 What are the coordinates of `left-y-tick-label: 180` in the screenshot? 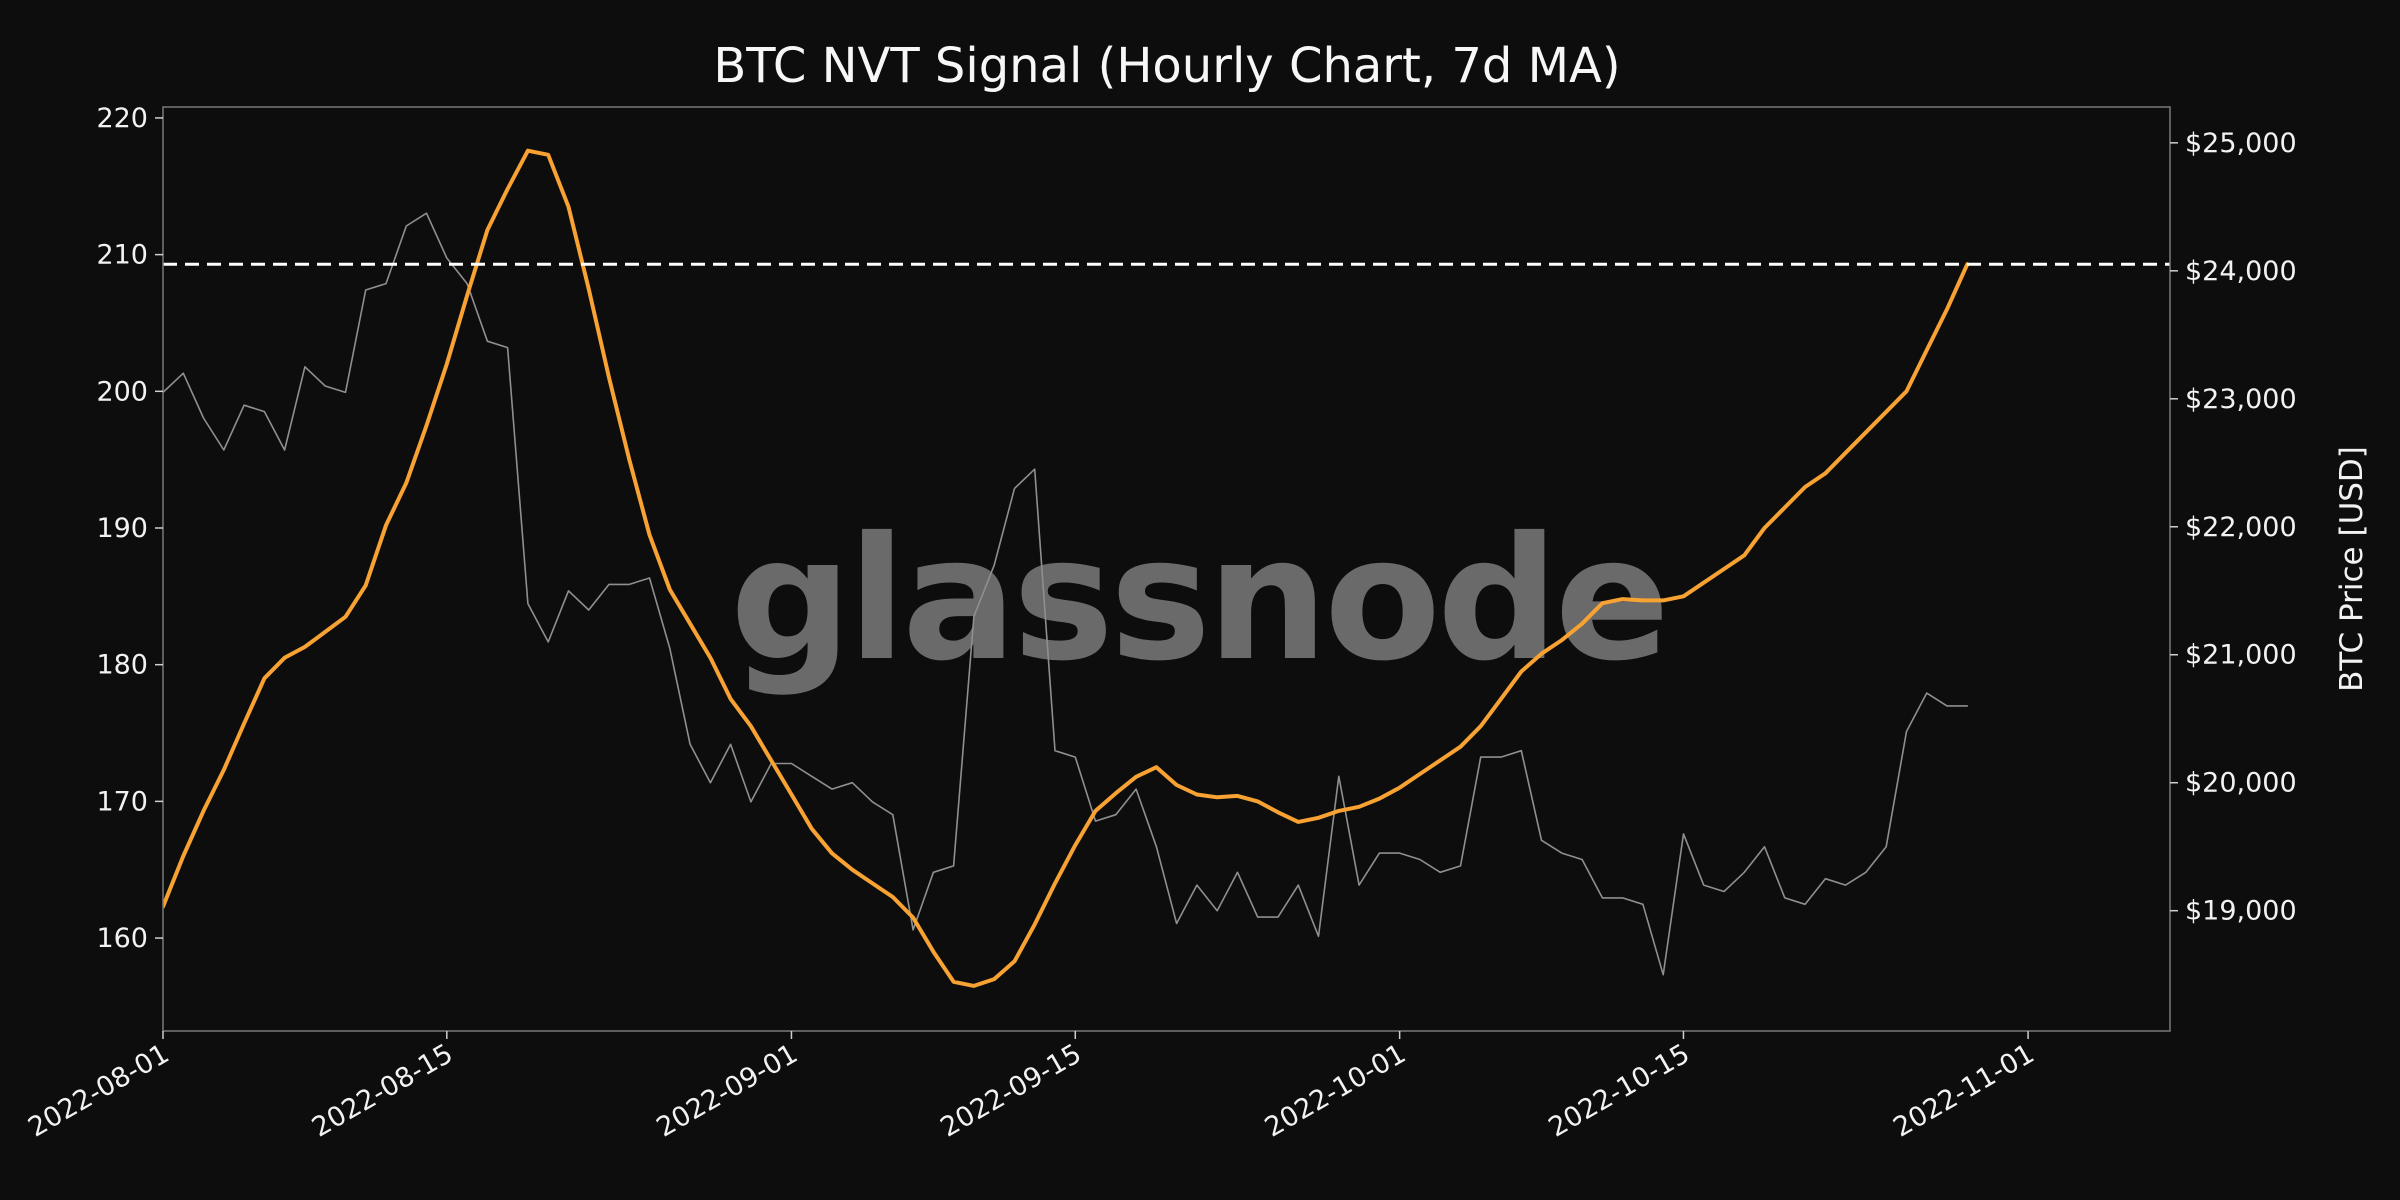 It's located at (122, 665).